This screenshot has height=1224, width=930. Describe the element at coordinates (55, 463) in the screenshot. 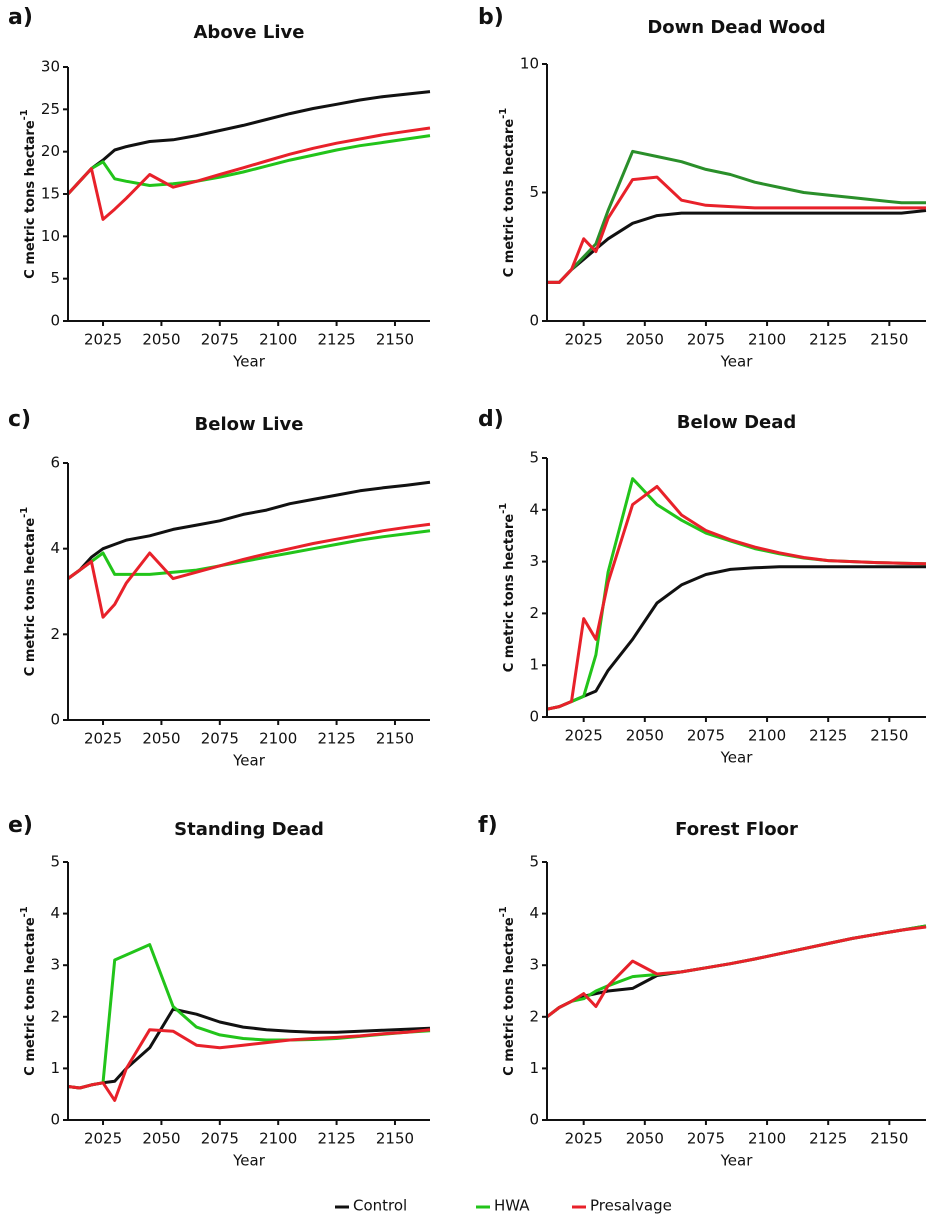

I see `y-tick-label: 6` at that location.